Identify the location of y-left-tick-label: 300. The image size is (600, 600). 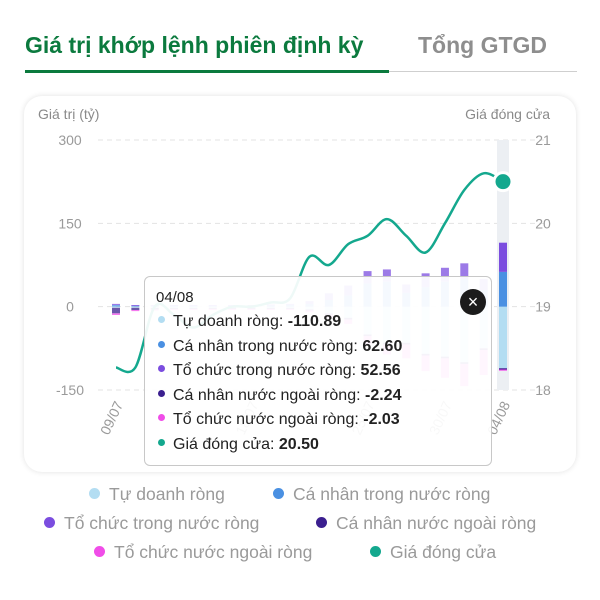
(70, 140).